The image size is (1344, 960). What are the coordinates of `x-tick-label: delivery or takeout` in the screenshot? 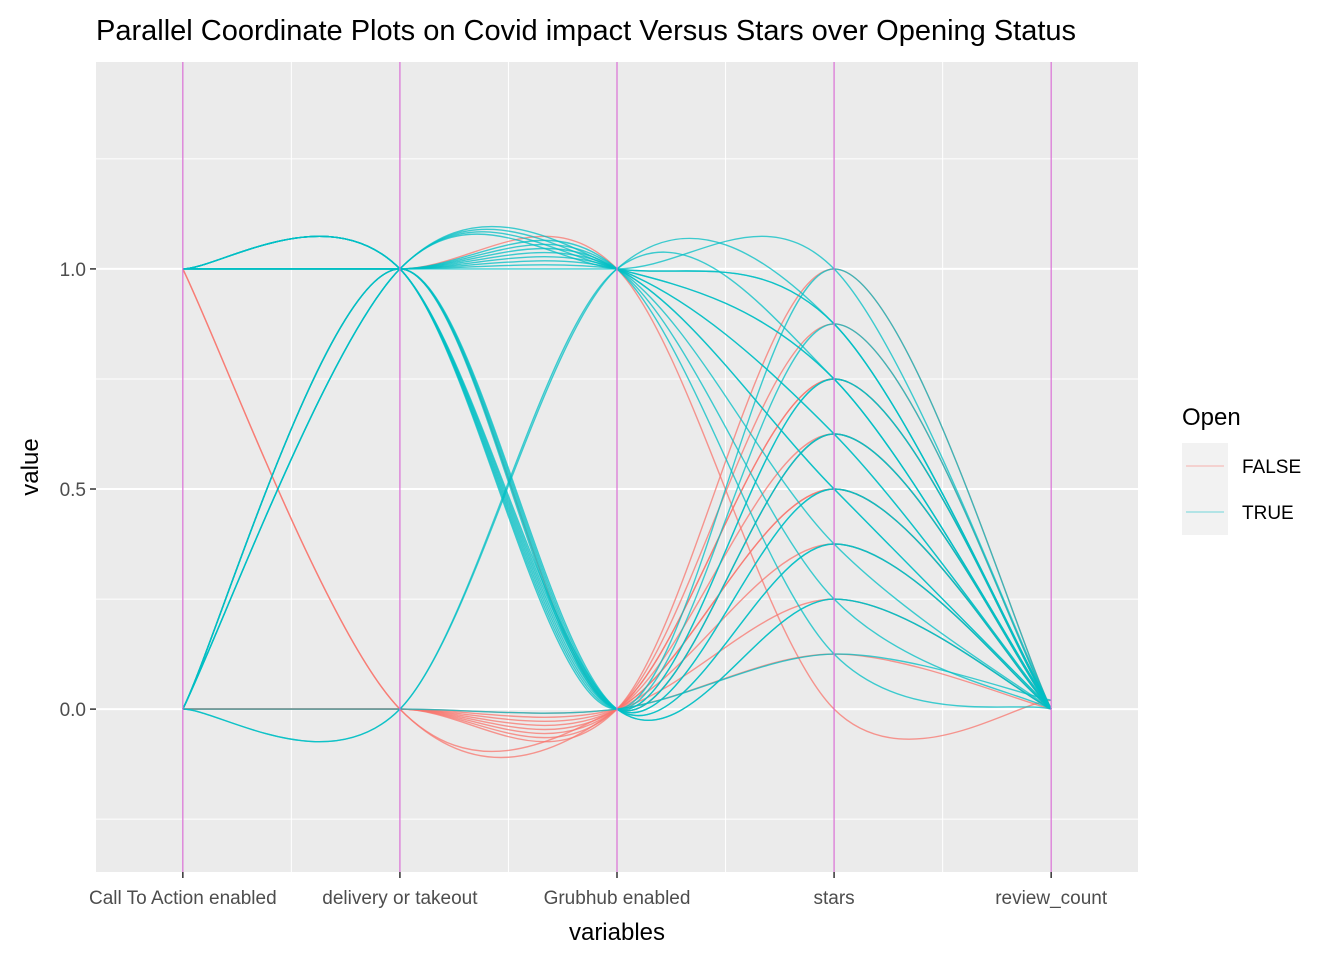 It's located at (400, 898).